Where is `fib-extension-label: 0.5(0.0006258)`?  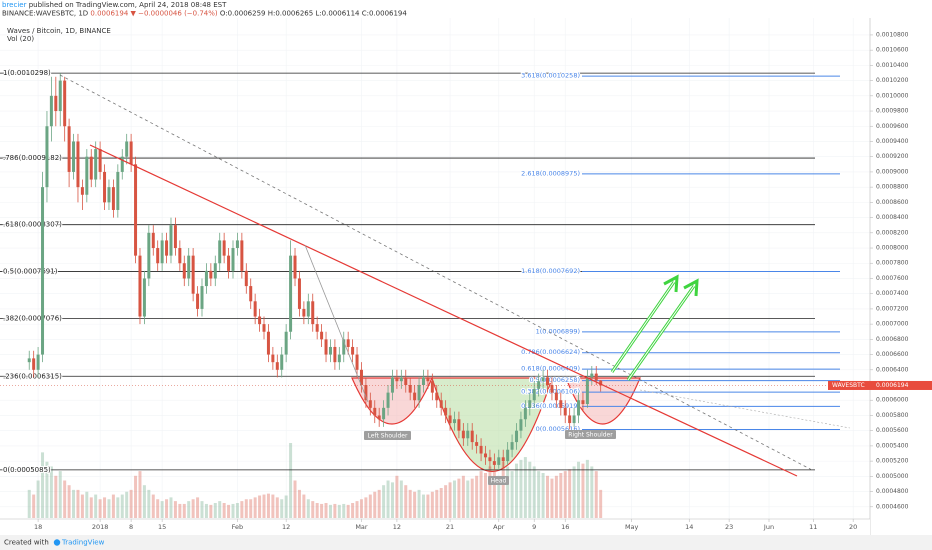 fib-extension-label: 0.5(0.0006258) is located at coordinates (554, 380).